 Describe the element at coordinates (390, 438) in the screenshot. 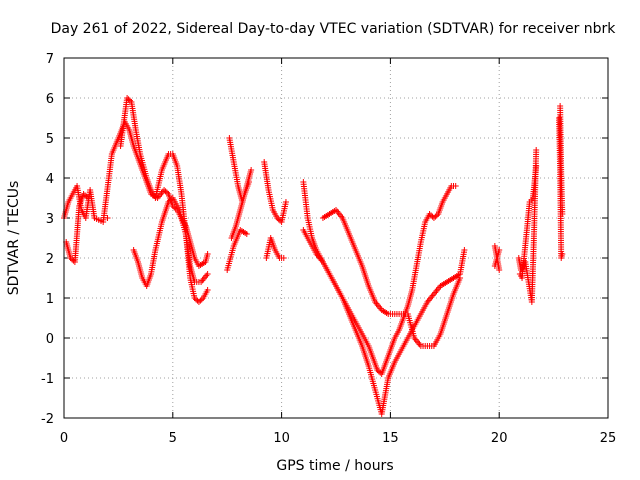

I see `x-tick-label: 15` at that location.